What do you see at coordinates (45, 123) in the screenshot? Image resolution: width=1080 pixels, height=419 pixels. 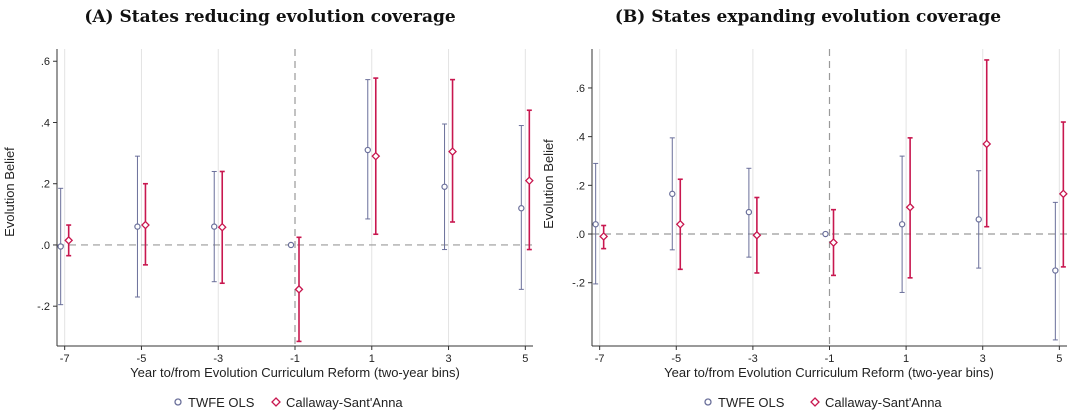 I see `panel-a-y-tick-label: .4` at bounding box center [45, 123].